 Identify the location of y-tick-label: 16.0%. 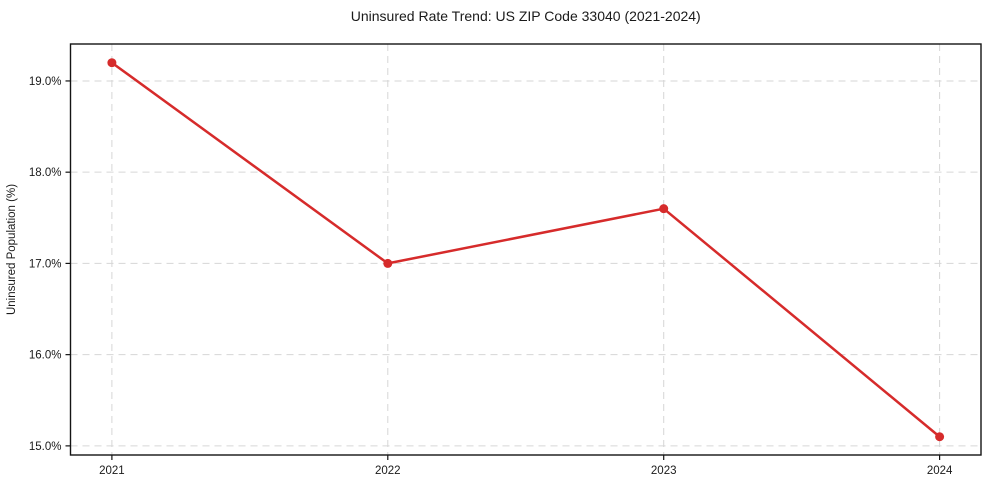
(45, 356).